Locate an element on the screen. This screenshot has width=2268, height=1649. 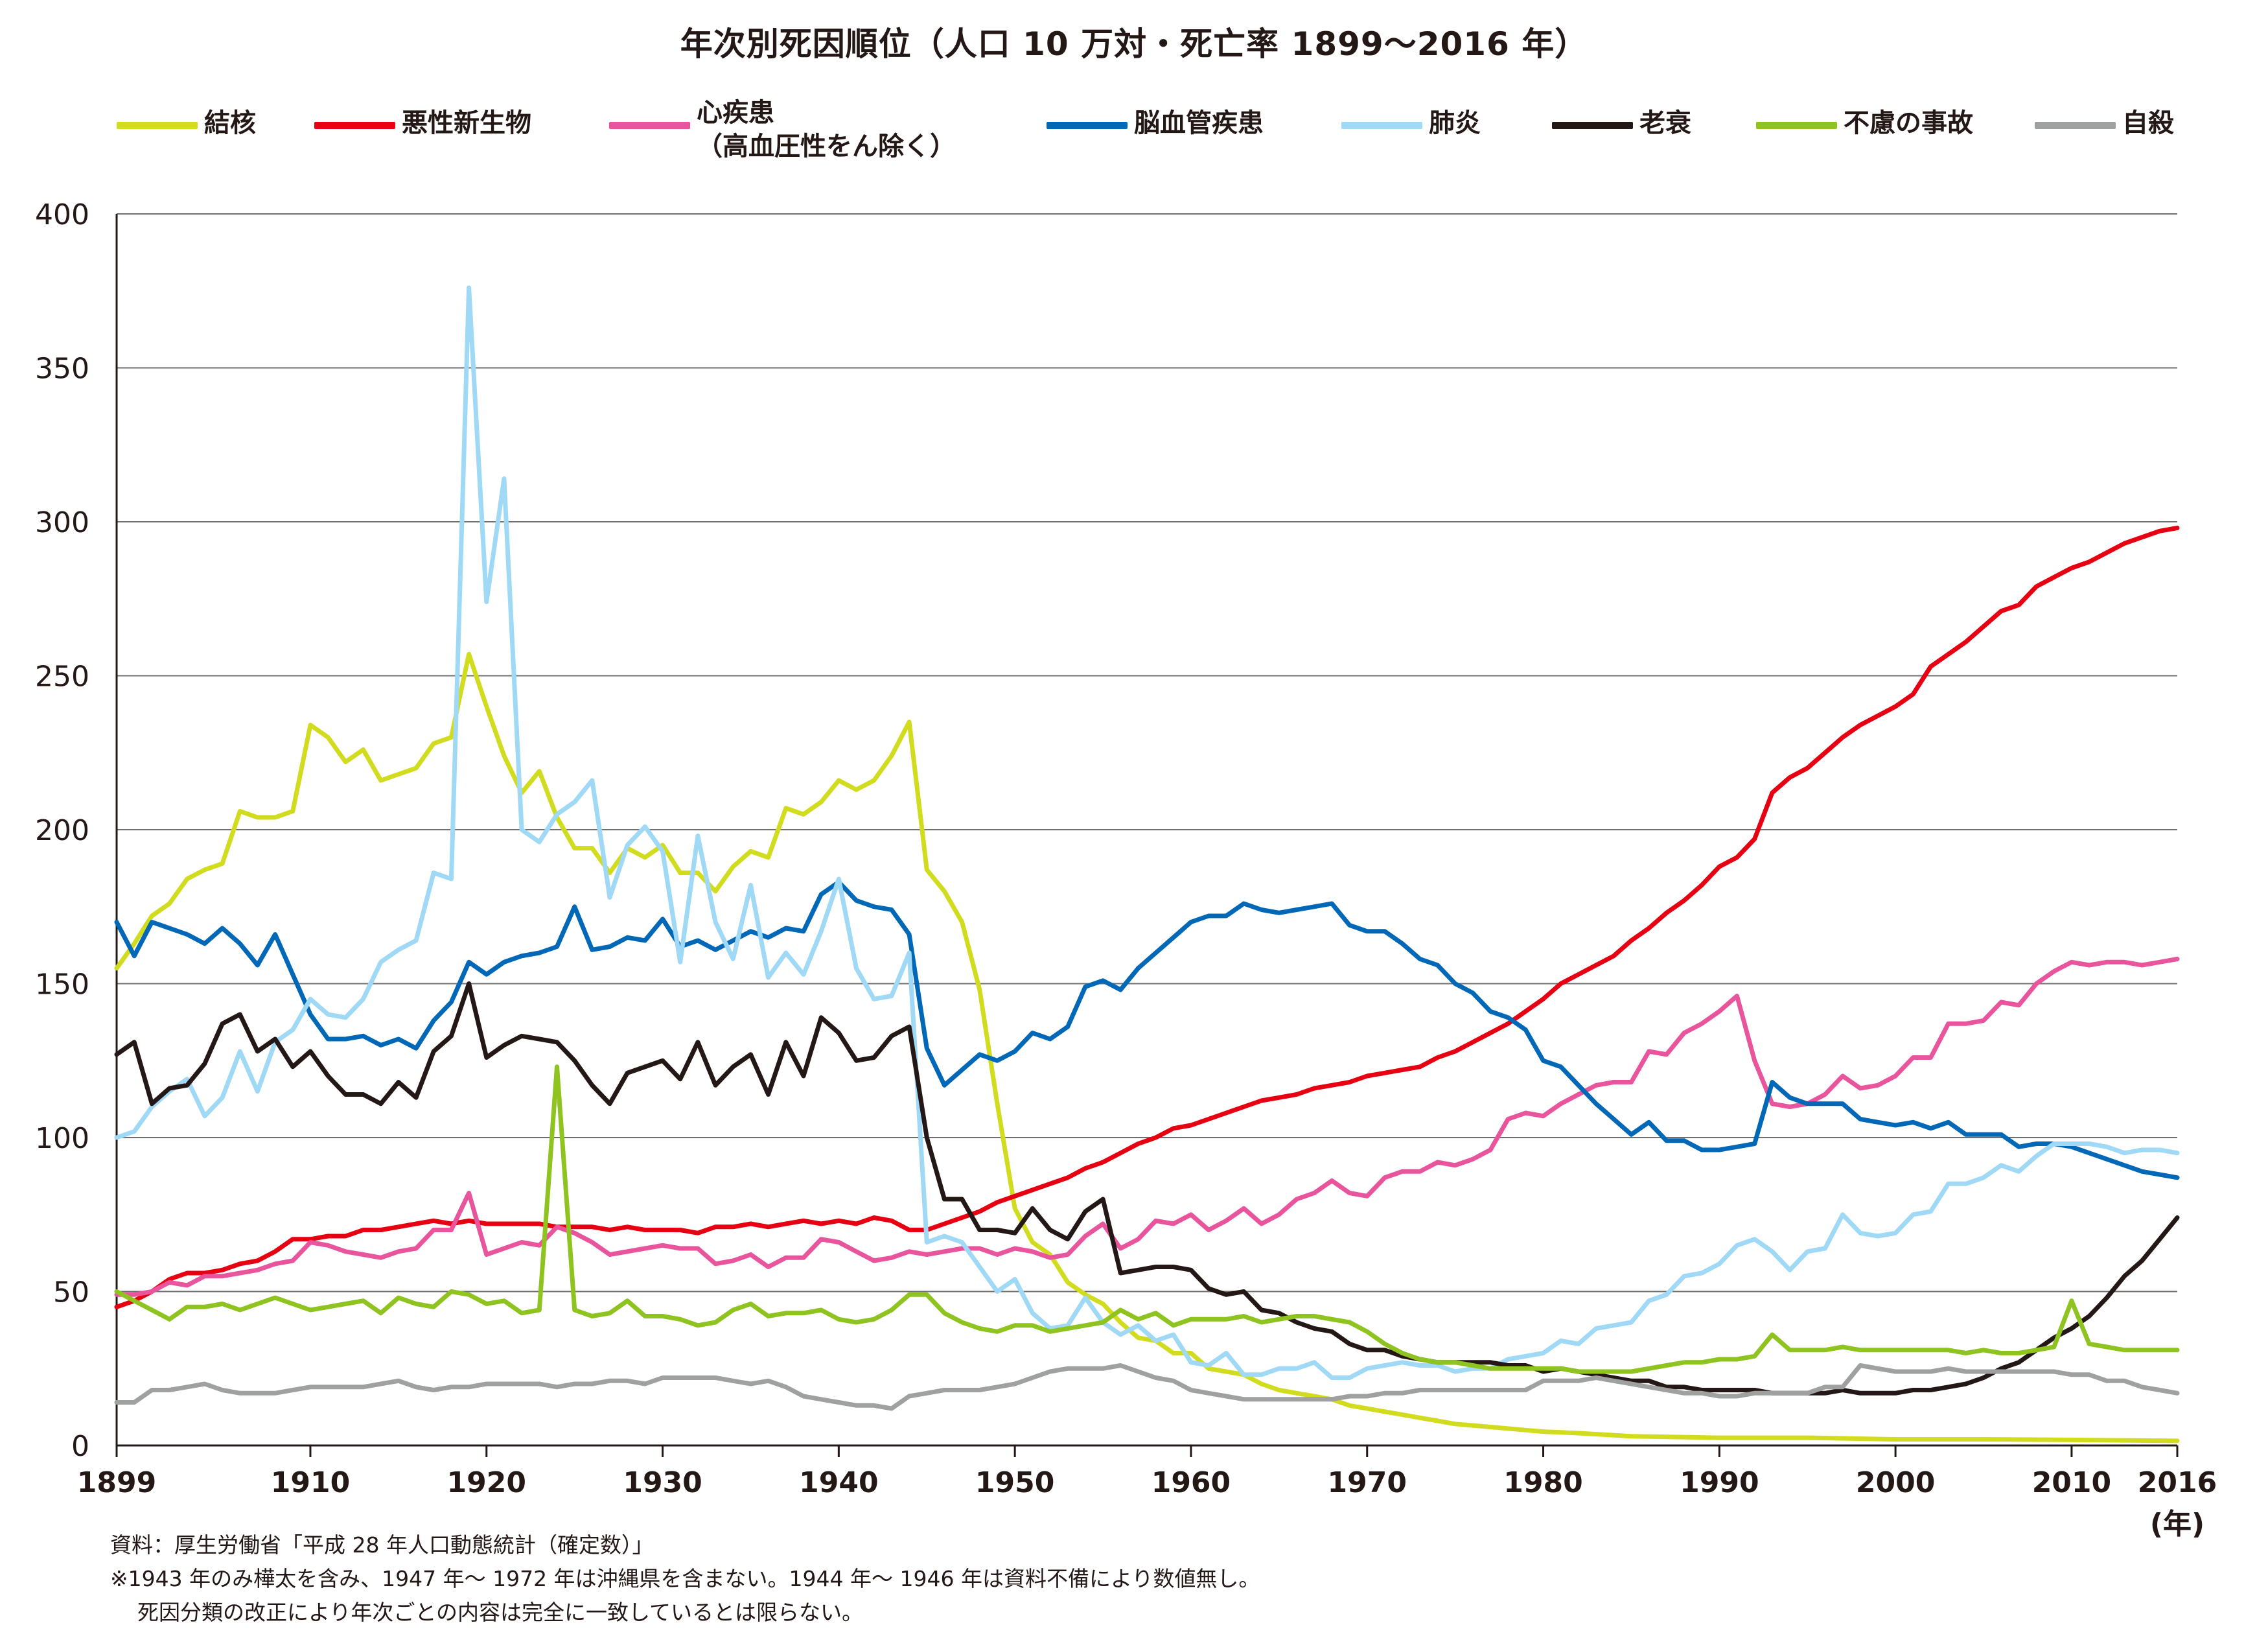
legend-label-cerebrovascular: 脳血管疾患 is located at coordinates (1199, 123).